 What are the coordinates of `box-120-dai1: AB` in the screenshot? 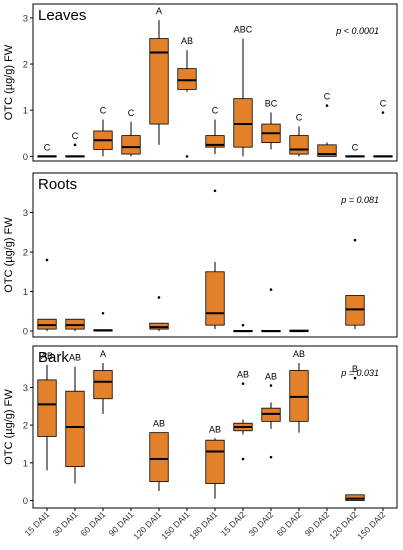 It's located at (159, 455).